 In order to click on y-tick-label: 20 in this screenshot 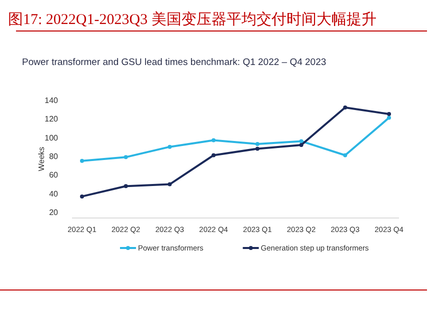, I will do `click(54, 213)`.